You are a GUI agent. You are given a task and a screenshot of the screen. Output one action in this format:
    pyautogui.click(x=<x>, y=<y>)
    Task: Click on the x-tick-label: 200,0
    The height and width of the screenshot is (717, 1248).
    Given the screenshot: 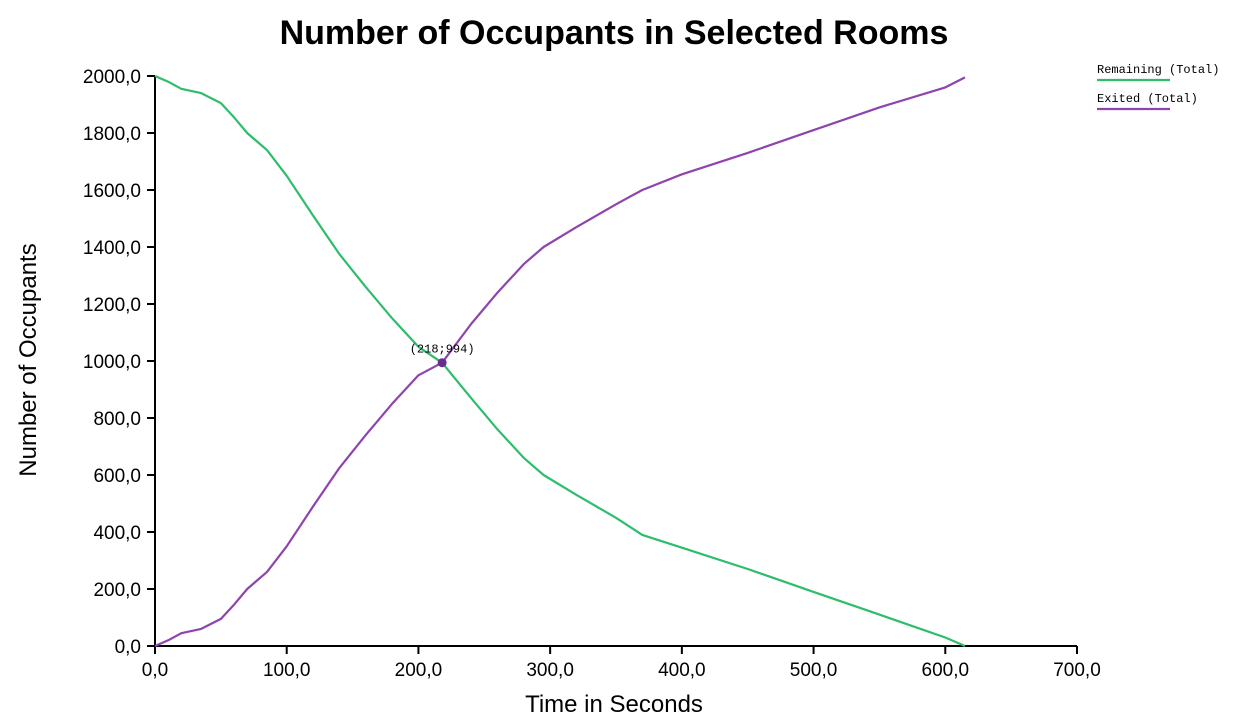 What is the action you would take?
    pyautogui.click(x=419, y=670)
    